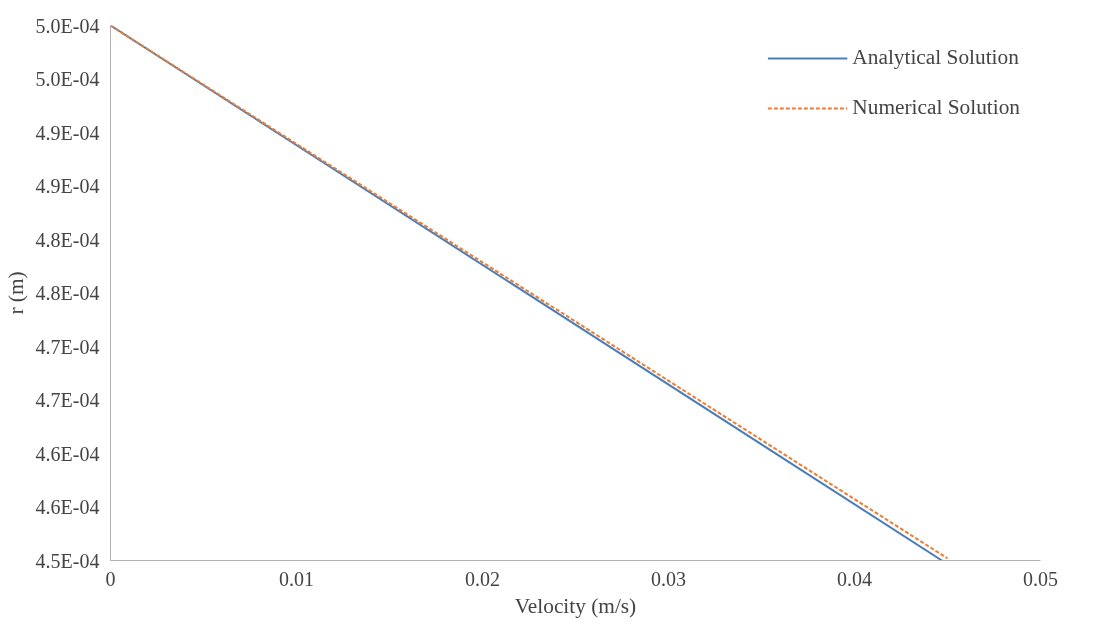 The image size is (1097, 625). What do you see at coordinates (936, 107) in the screenshot?
I see `legend-label: Numerical Solution` at bounding box center [936, 107].